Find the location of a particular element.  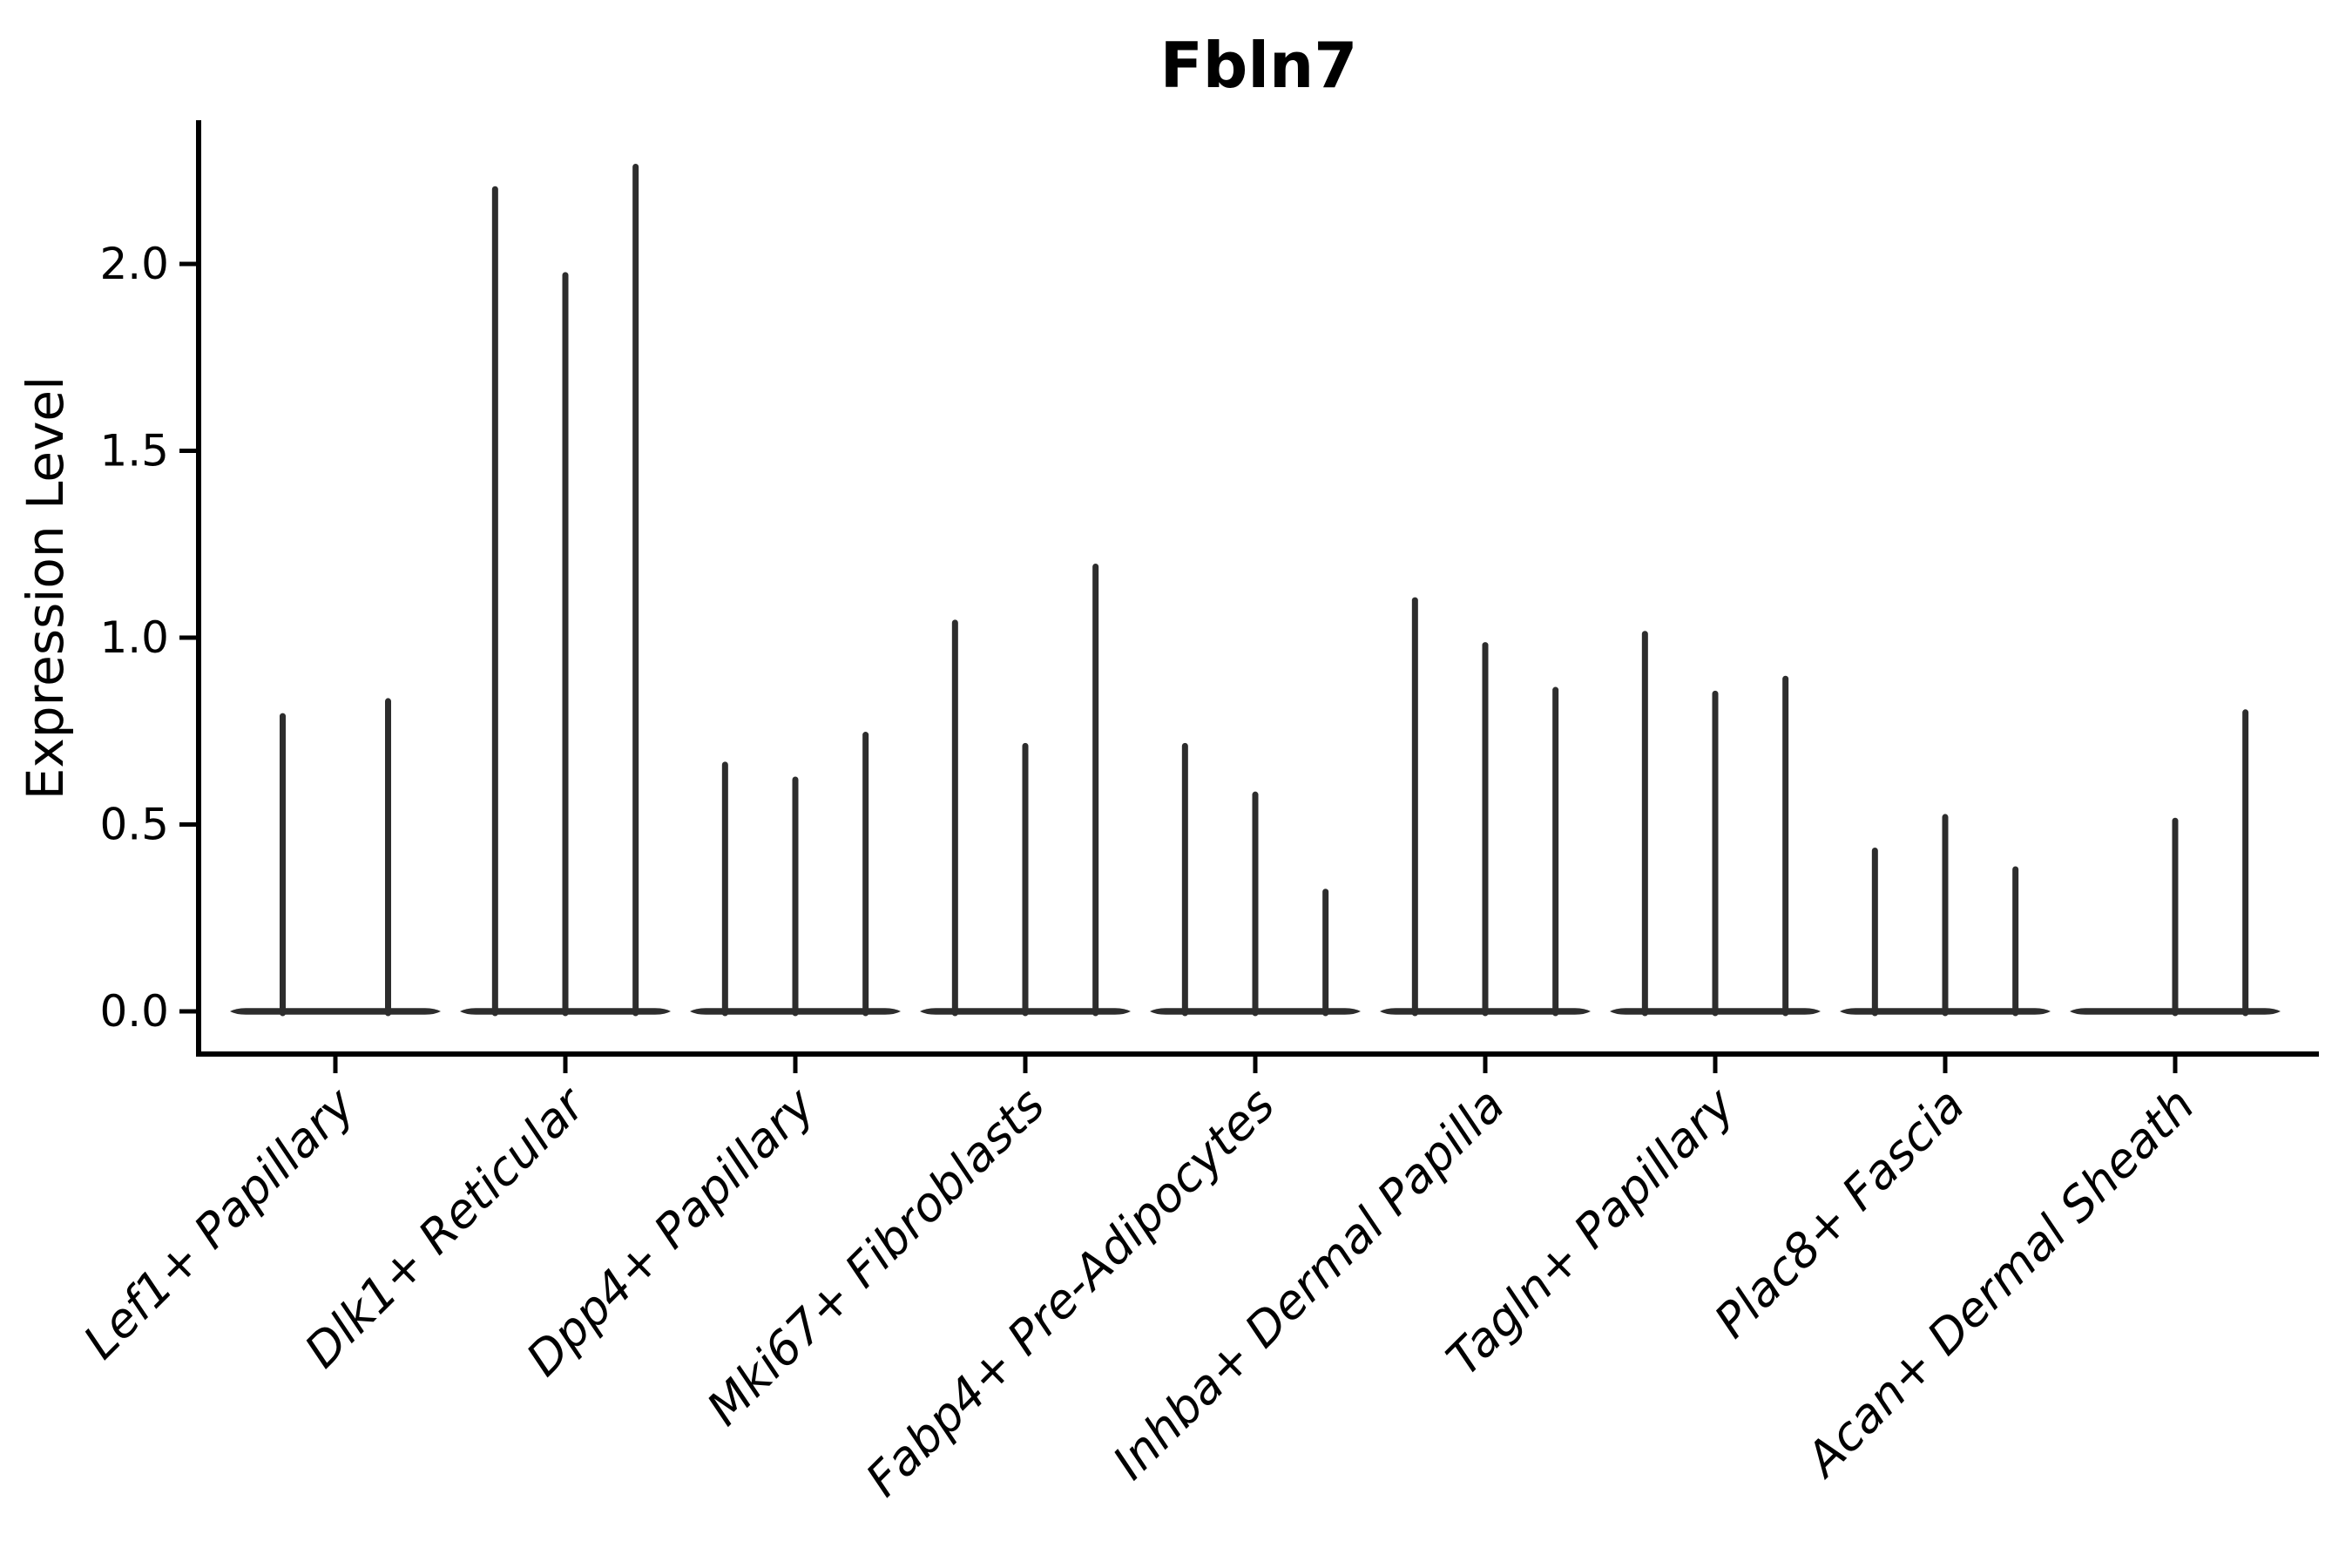

y-tick-label: 1.5 is located at coordinates (134, 451).